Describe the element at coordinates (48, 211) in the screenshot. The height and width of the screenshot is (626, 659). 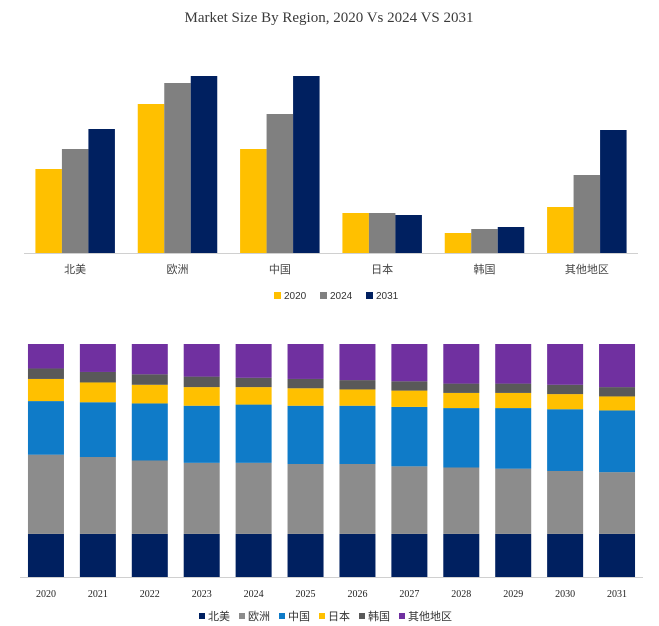
I see `bar-北美-2020` at that location.